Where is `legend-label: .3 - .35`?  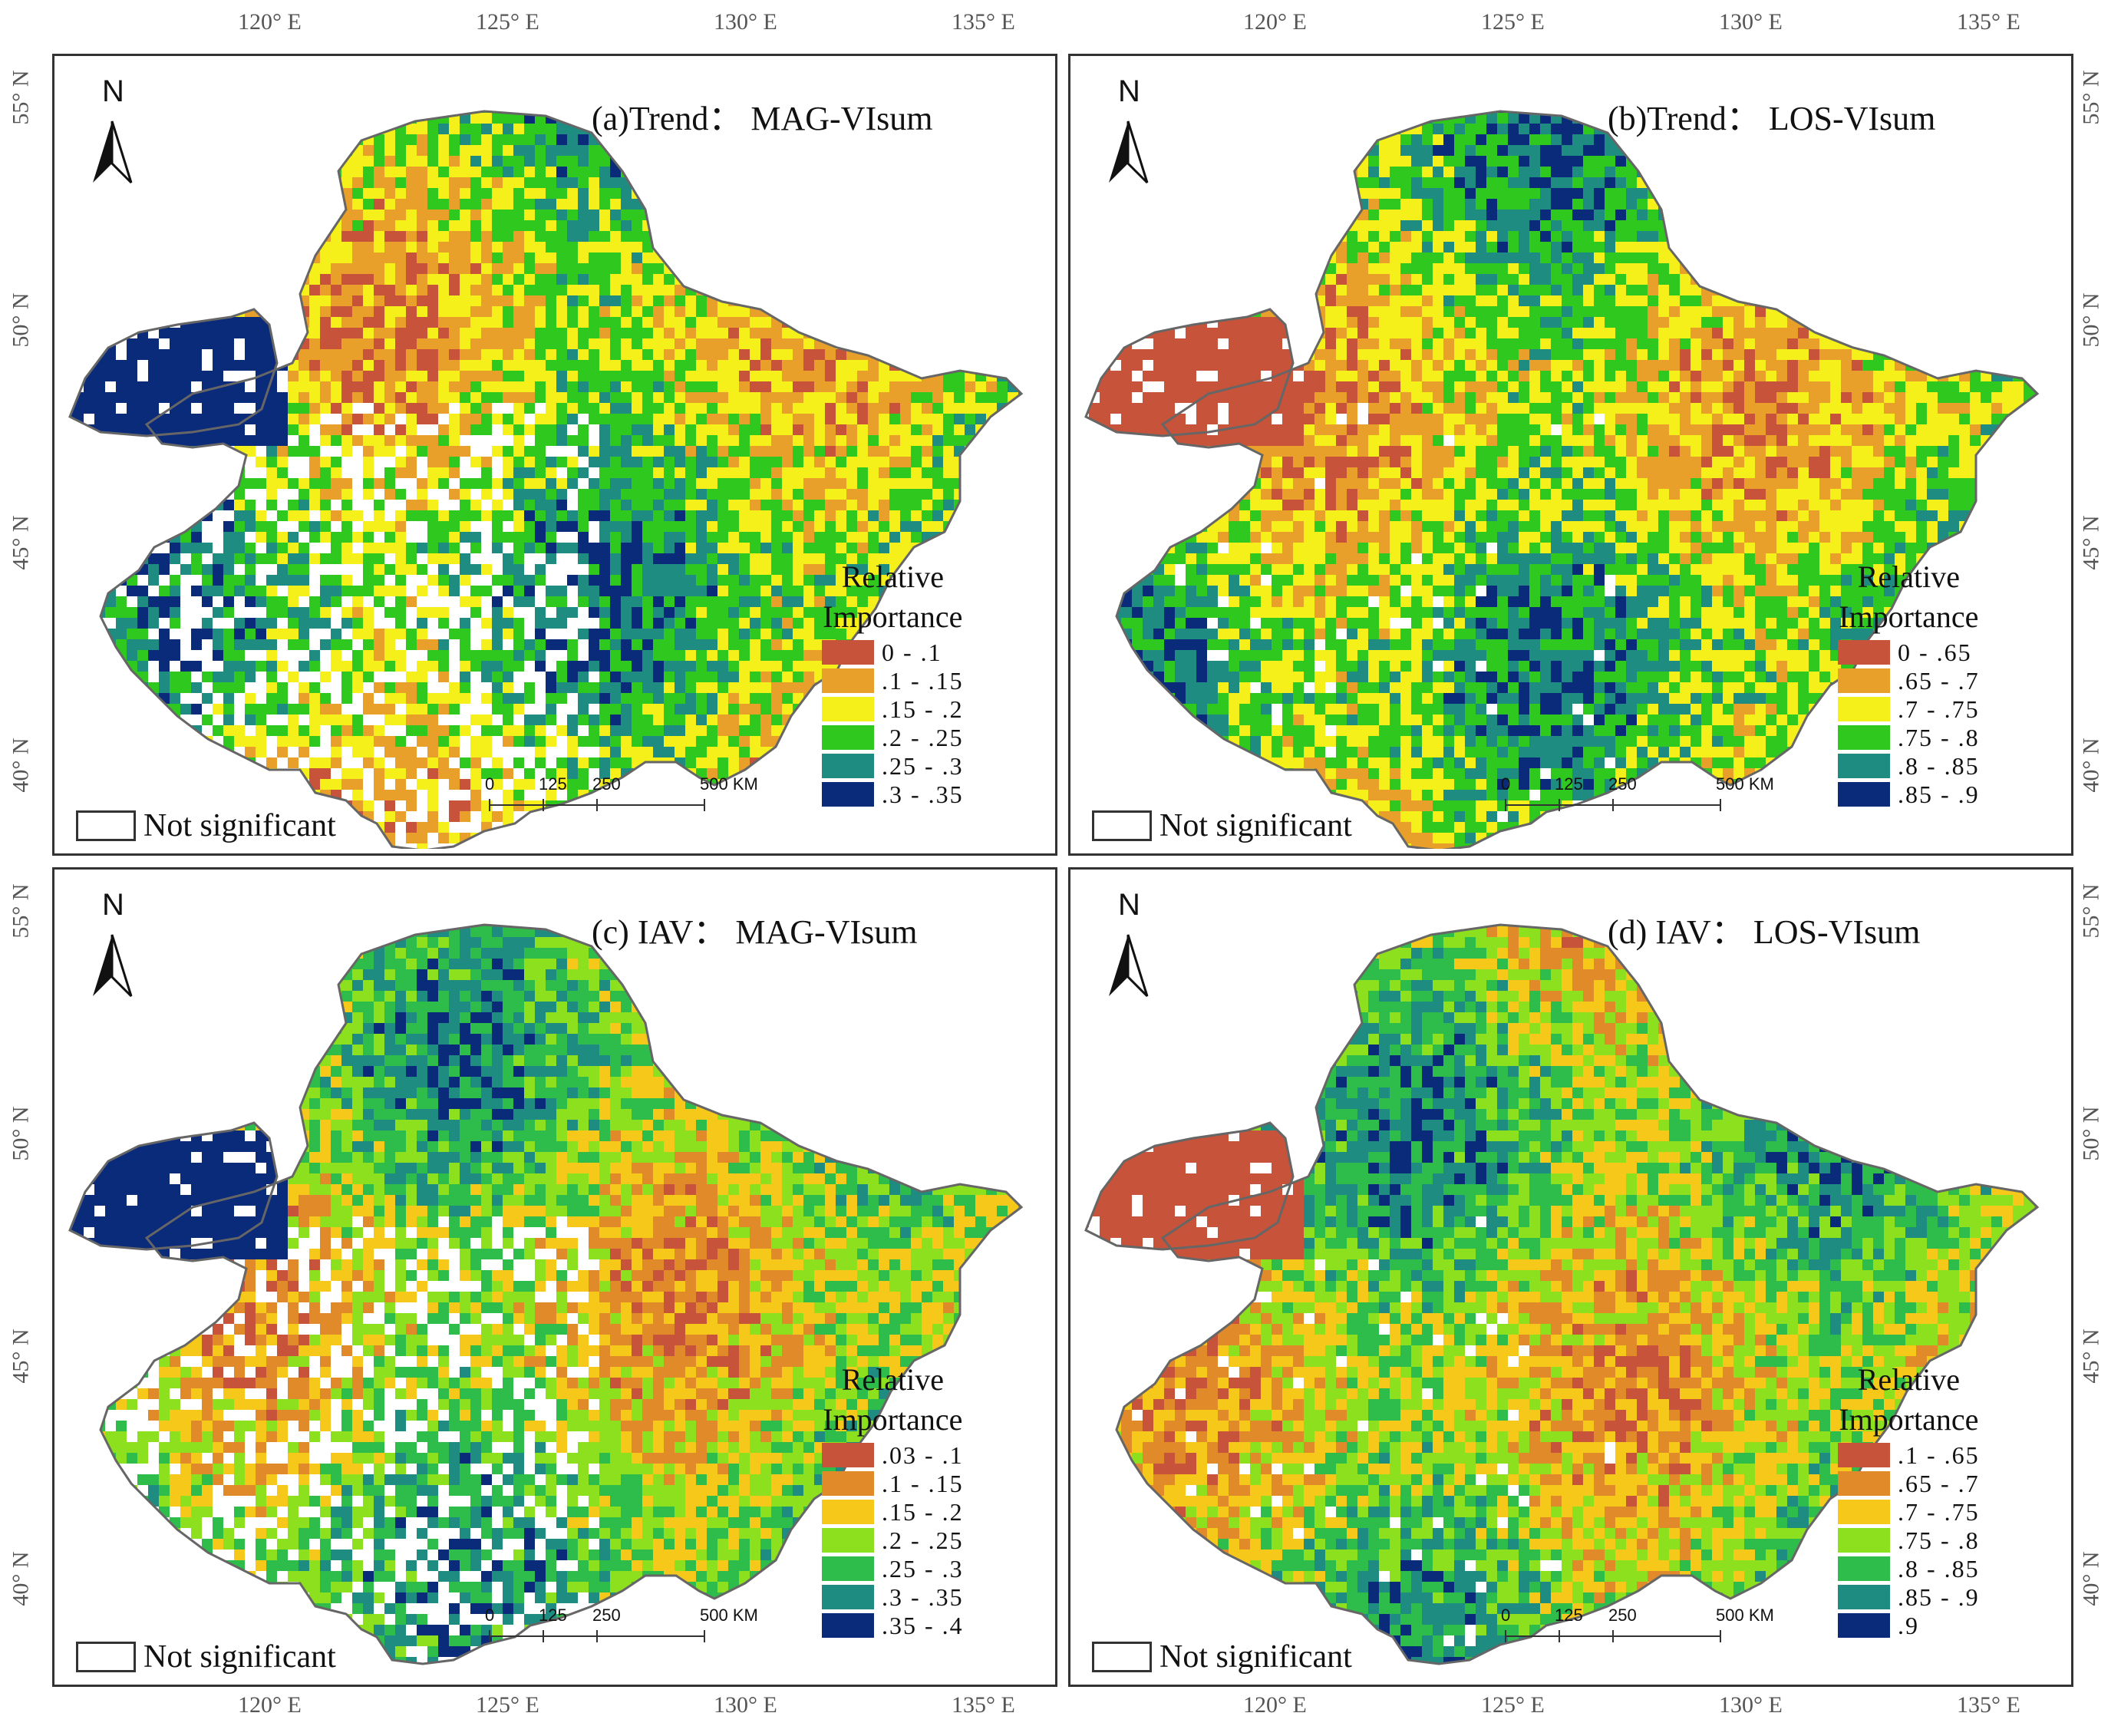
legend-label: .3 - .35 is located at coordinates (923, 1597).